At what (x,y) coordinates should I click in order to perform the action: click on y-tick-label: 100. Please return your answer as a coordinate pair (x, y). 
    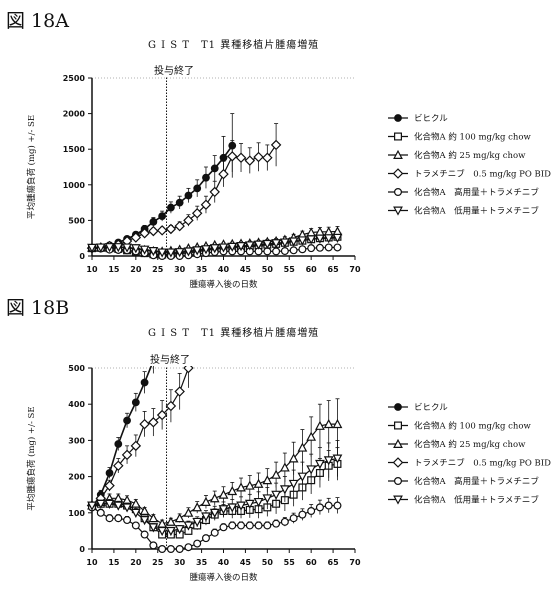
    Looking at the image, I should click on (76, 513).